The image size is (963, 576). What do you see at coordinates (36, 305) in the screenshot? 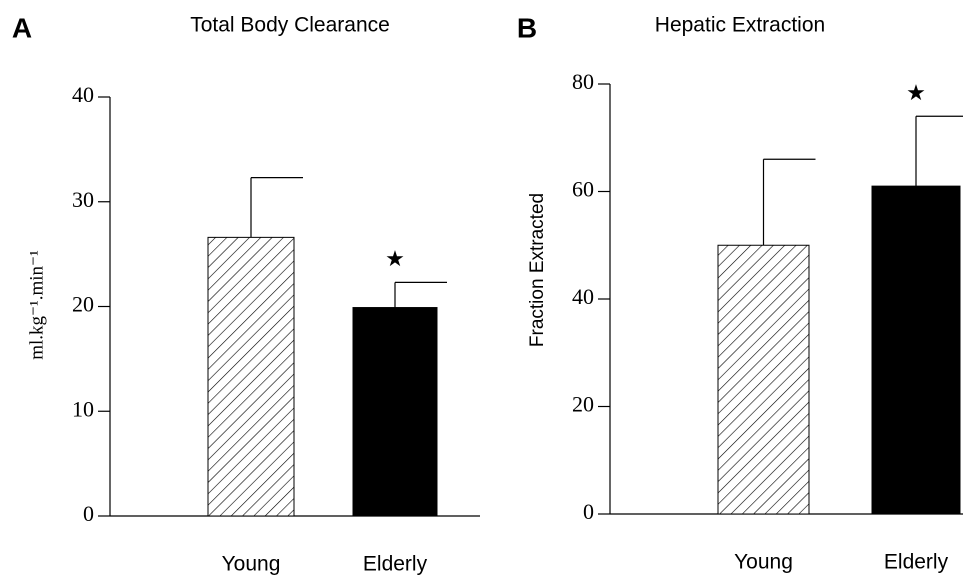
I see `y-axis-label: ml.kg⁻¹.min⁻¹` at bounding box center [36, 305].